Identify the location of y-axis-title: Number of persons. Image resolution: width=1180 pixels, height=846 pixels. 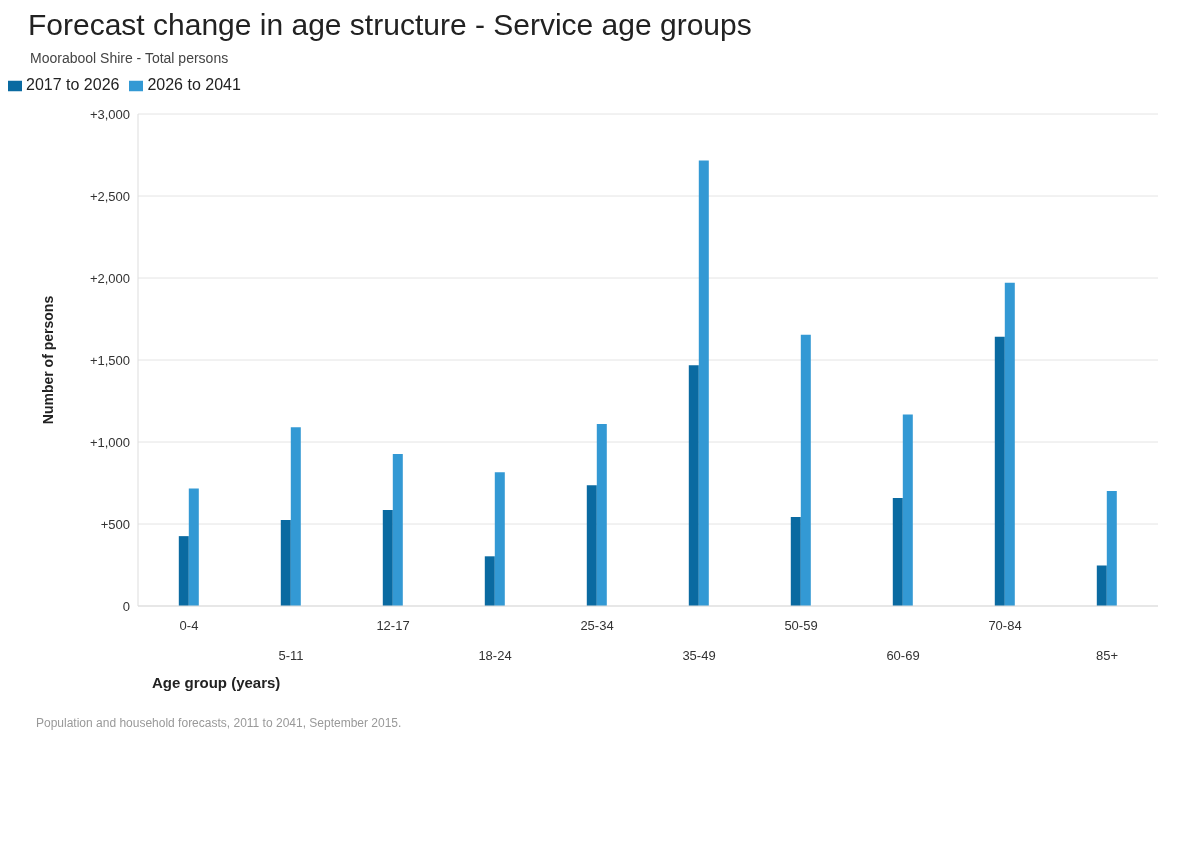
(47, 360).